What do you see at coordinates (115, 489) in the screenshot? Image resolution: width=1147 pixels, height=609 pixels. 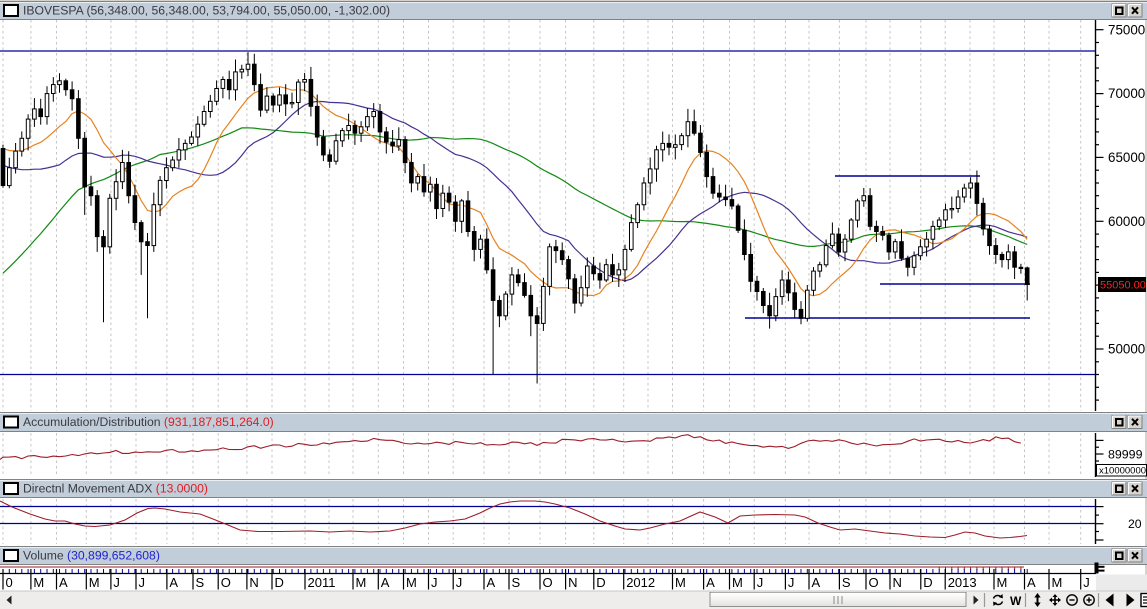 I see `svg-text:Directnl Movement ADX (13.0000: Directnl Movement ADX (13.0000)` at bounding box center [115, 489].